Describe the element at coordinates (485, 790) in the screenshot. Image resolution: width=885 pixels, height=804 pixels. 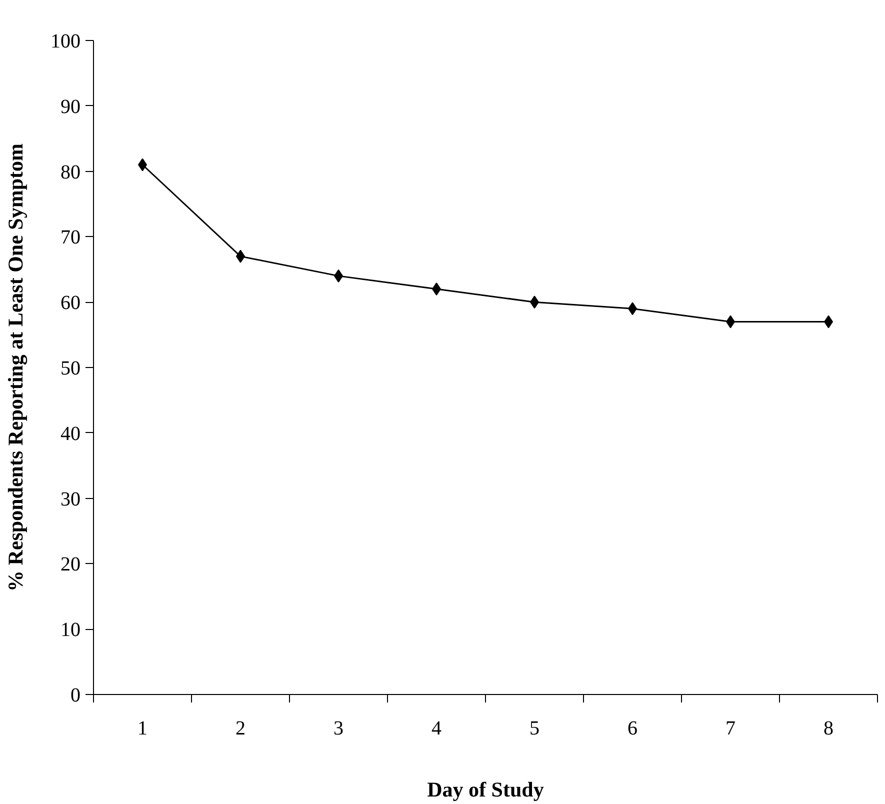
I see `x-axis-title: Day of Study` at that location.